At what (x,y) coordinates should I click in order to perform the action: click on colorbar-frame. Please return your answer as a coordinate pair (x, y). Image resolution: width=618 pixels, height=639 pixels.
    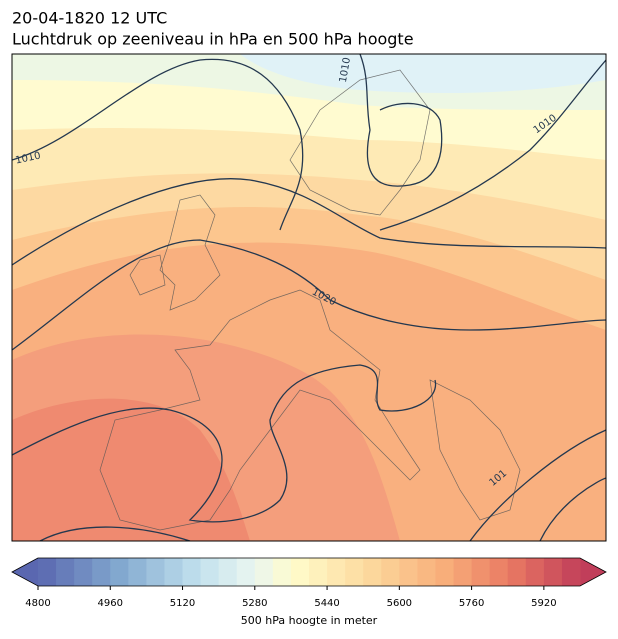
    Looking at the image, I should click on (309, 572).